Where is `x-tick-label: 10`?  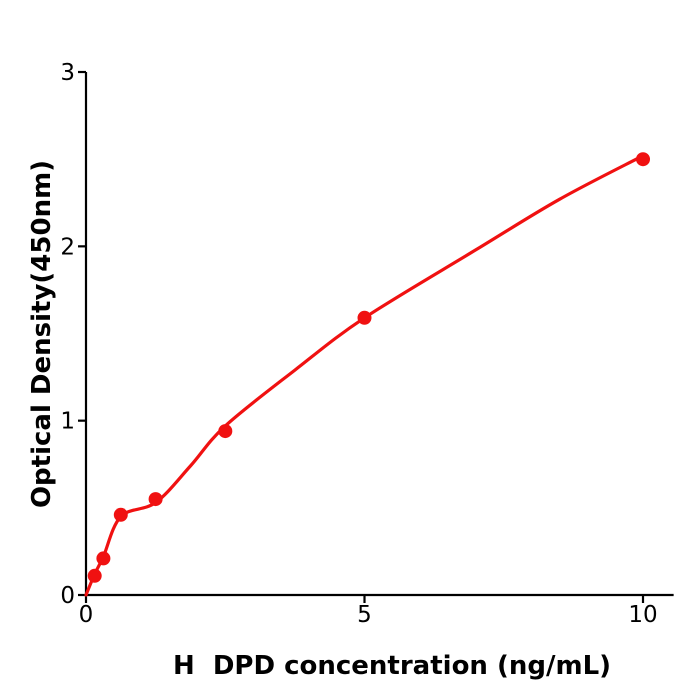 x-tick-label: 10 is located at coordinates (642, 615).